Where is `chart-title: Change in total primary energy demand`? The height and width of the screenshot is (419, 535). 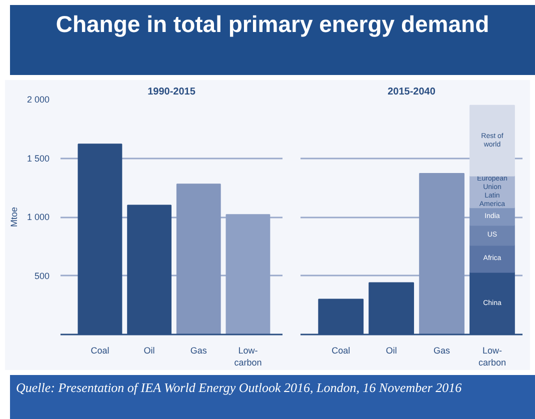
chart-title: Change in total primary energy demand is located at coordinates (273, 24).